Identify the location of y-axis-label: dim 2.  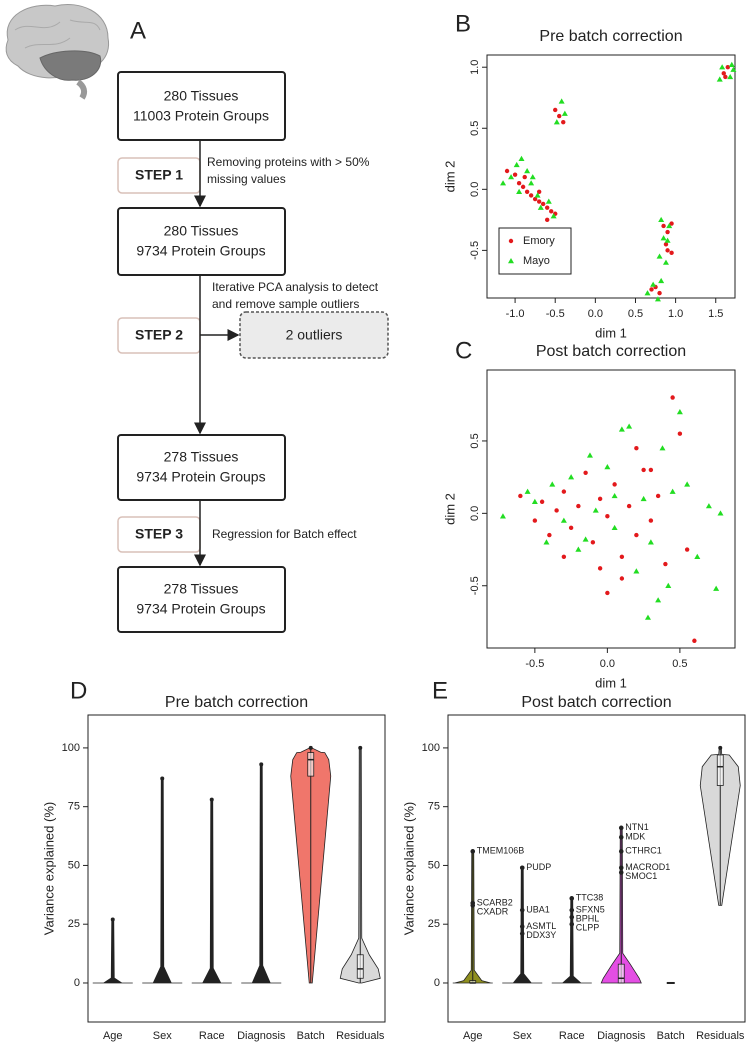
(449, 177).